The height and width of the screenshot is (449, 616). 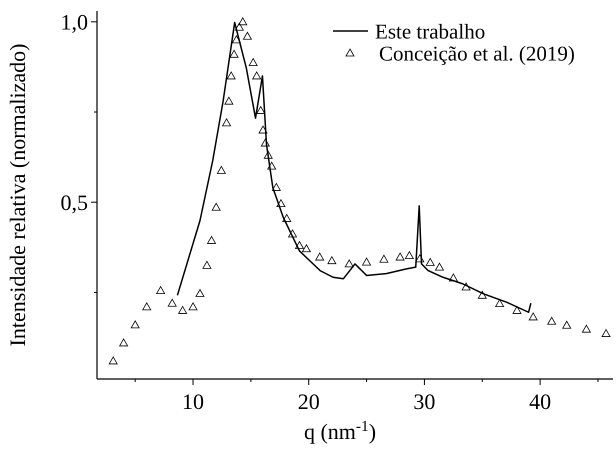 What do you see at coordinates (540, 401) in the screenshot?
I see `x-tick-label: 40` at bounding box center [540, 401].